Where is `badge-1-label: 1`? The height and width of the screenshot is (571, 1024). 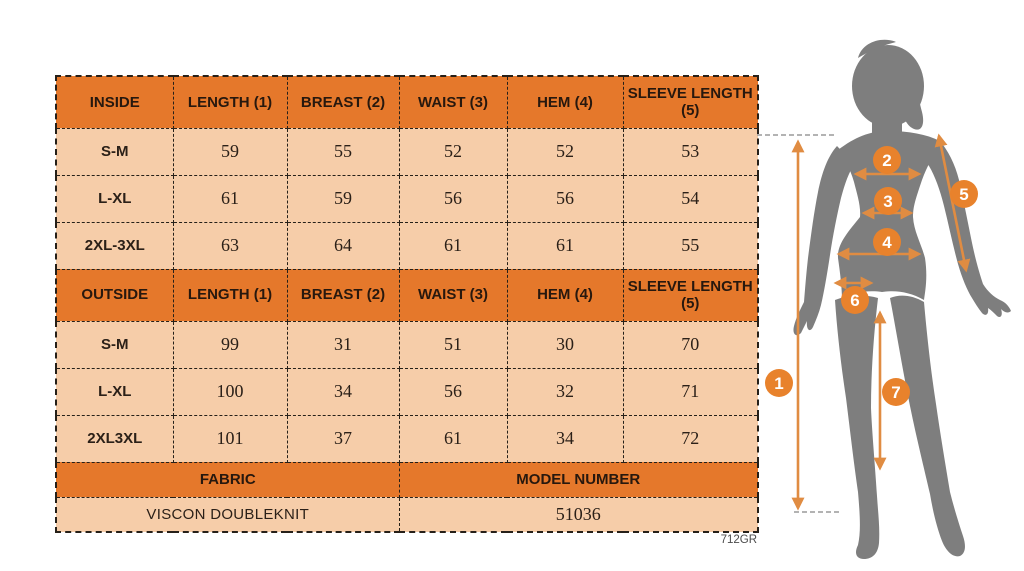
badge-1-label: 1 is located at coordinates (778, 383).